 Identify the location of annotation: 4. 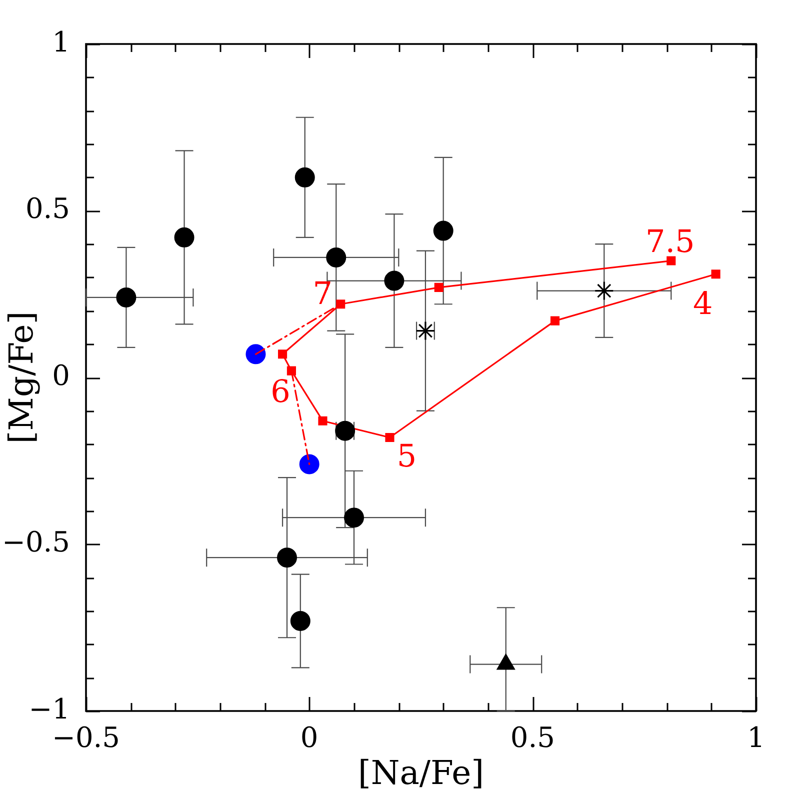
(702, 304).